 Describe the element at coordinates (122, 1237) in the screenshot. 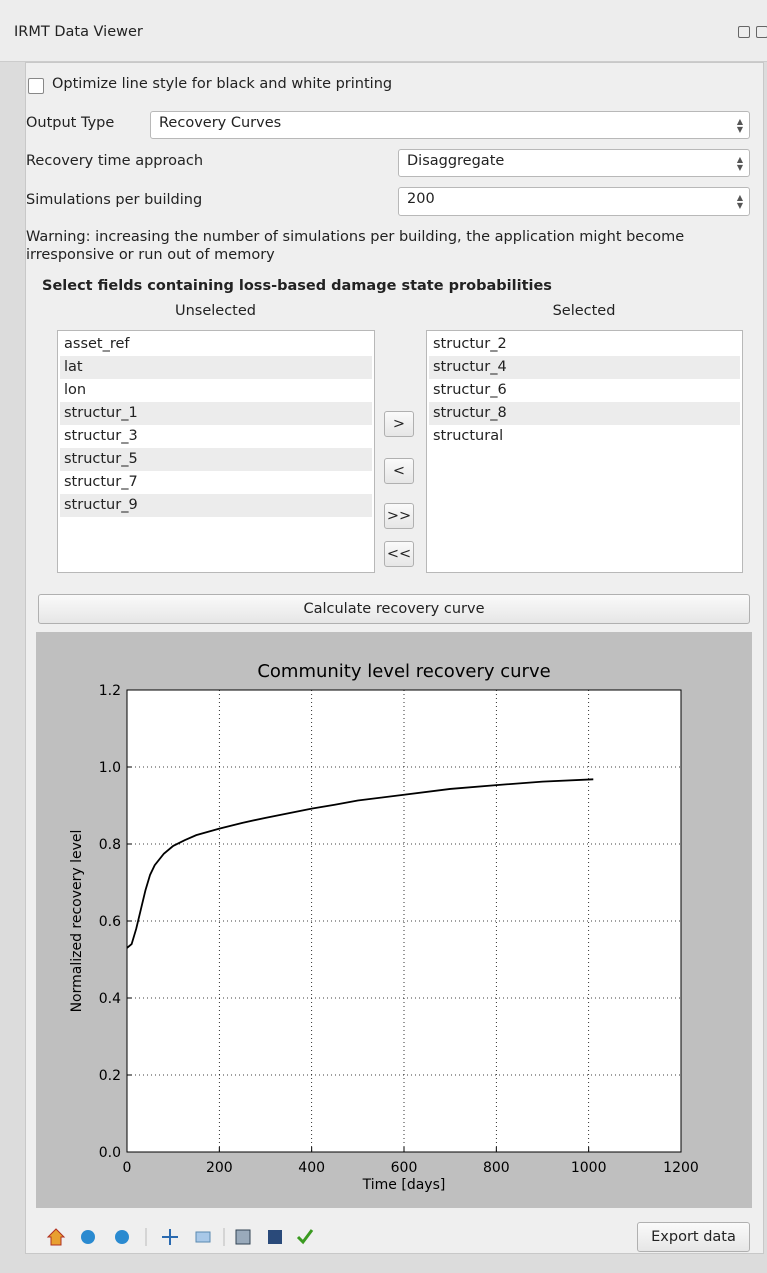

I see `forward-icon` at that location.